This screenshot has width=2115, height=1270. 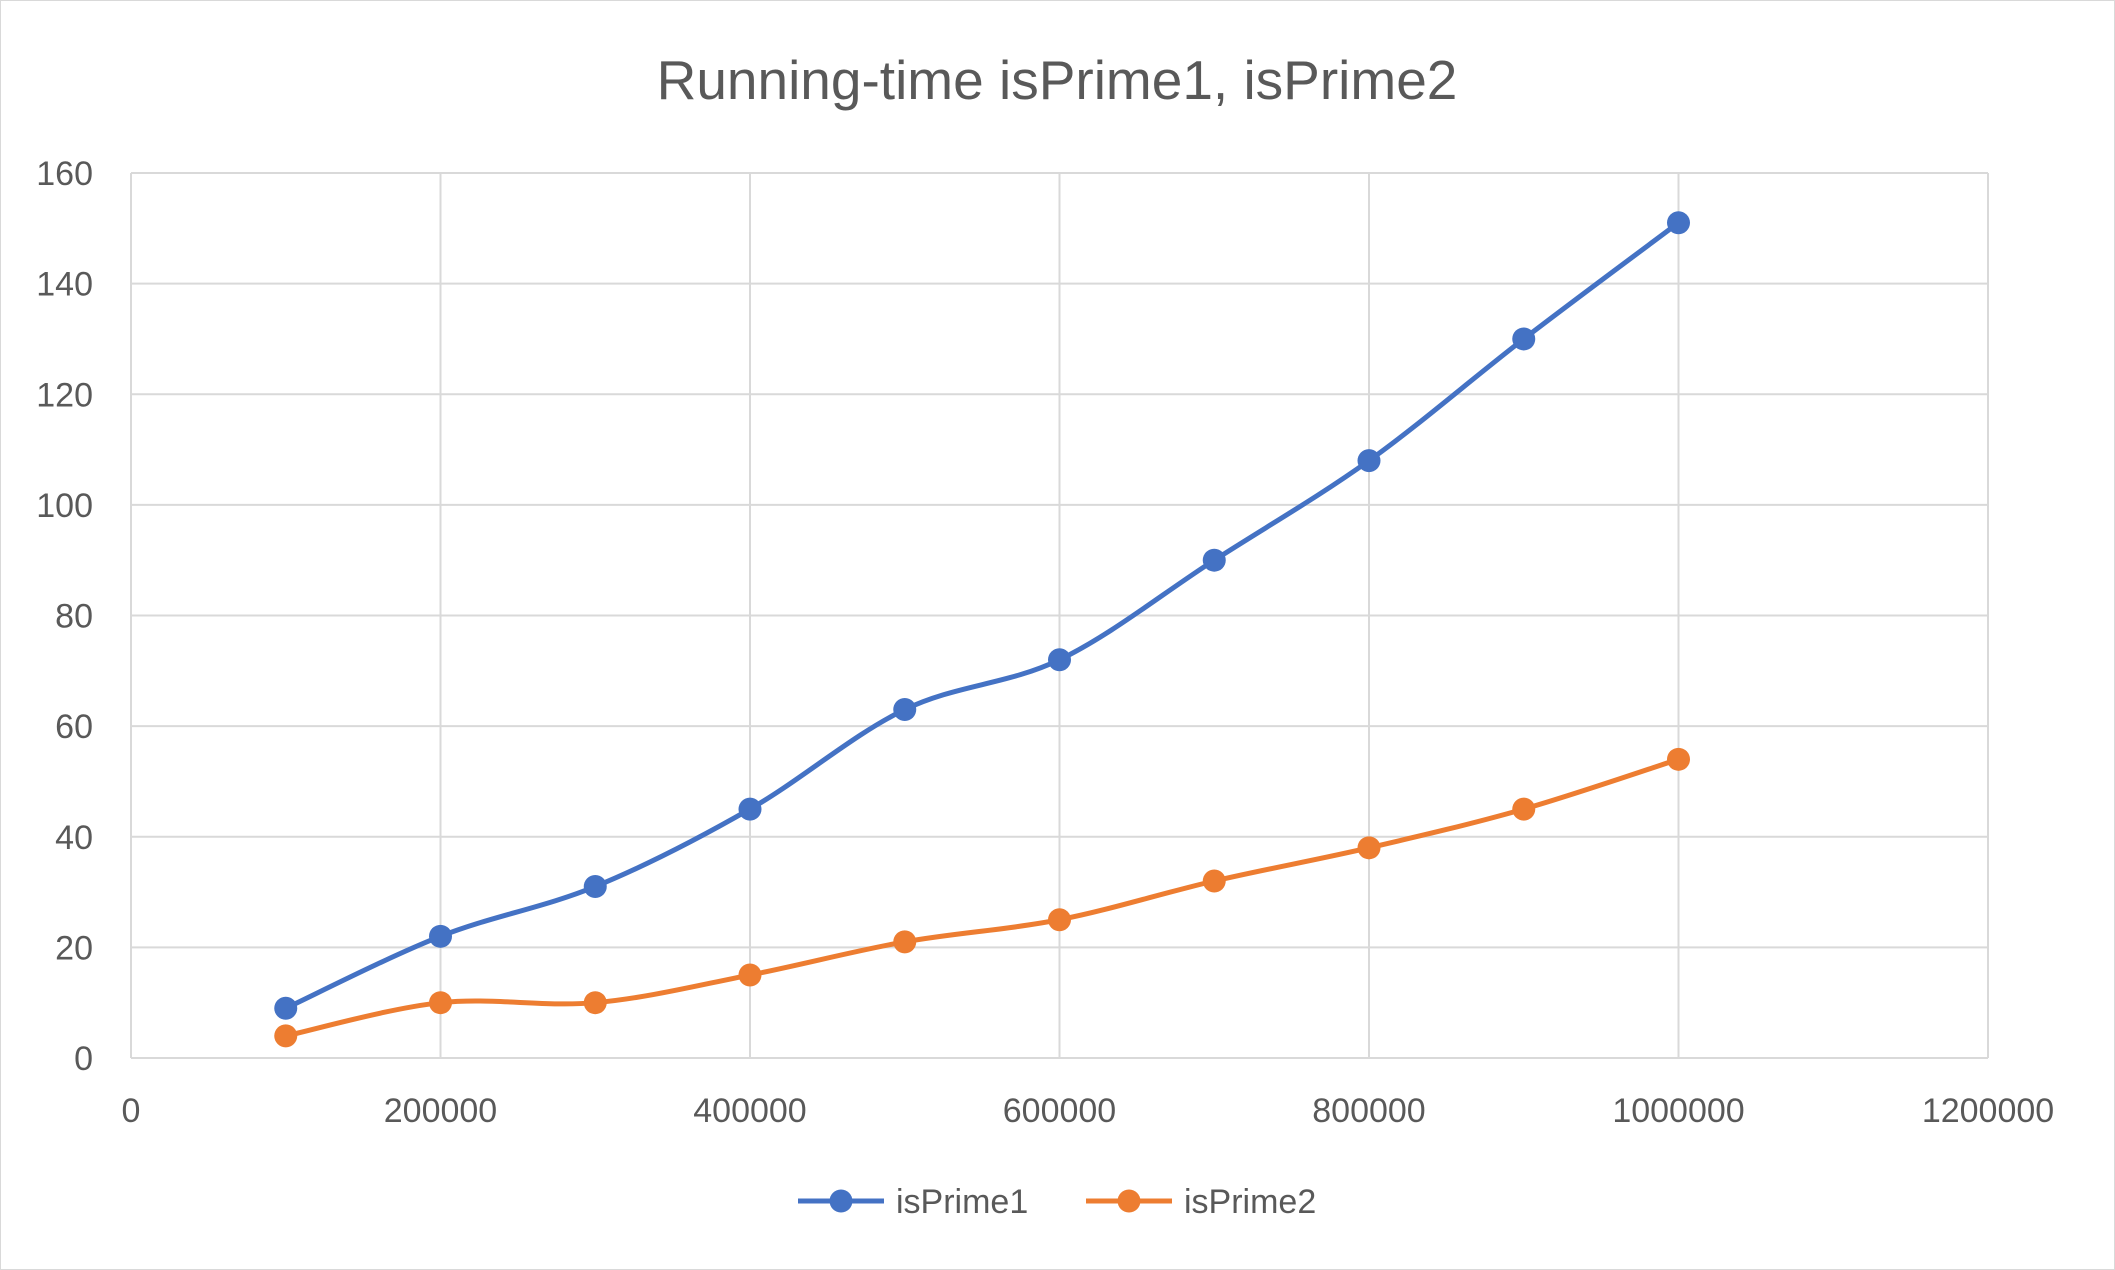 I want to click on y-tick-label: 20, so click(x=74, y=948).